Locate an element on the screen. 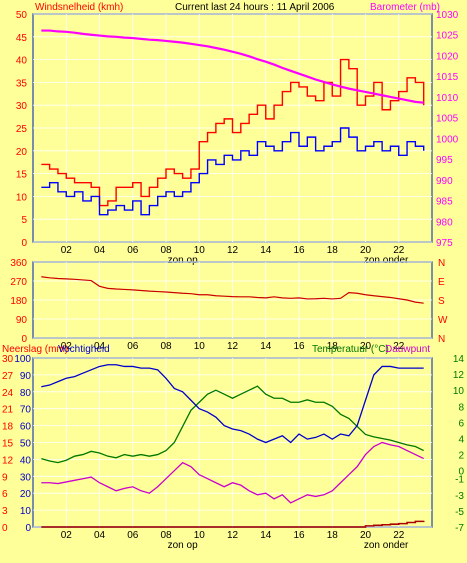  p3-rain-tick-label: 27 is located at coordinates (8, 376).